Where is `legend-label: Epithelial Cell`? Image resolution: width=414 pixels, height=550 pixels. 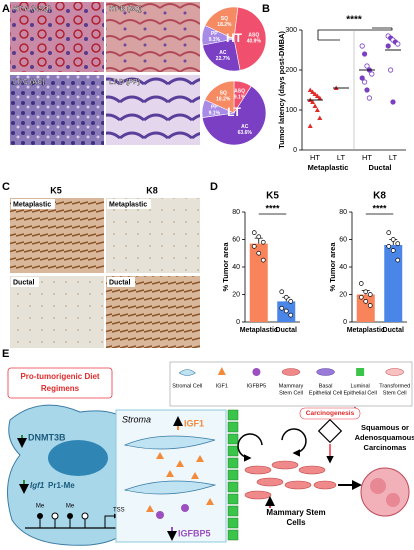
legend-label: Epithelial Cell is located at coordinates (359, 393).